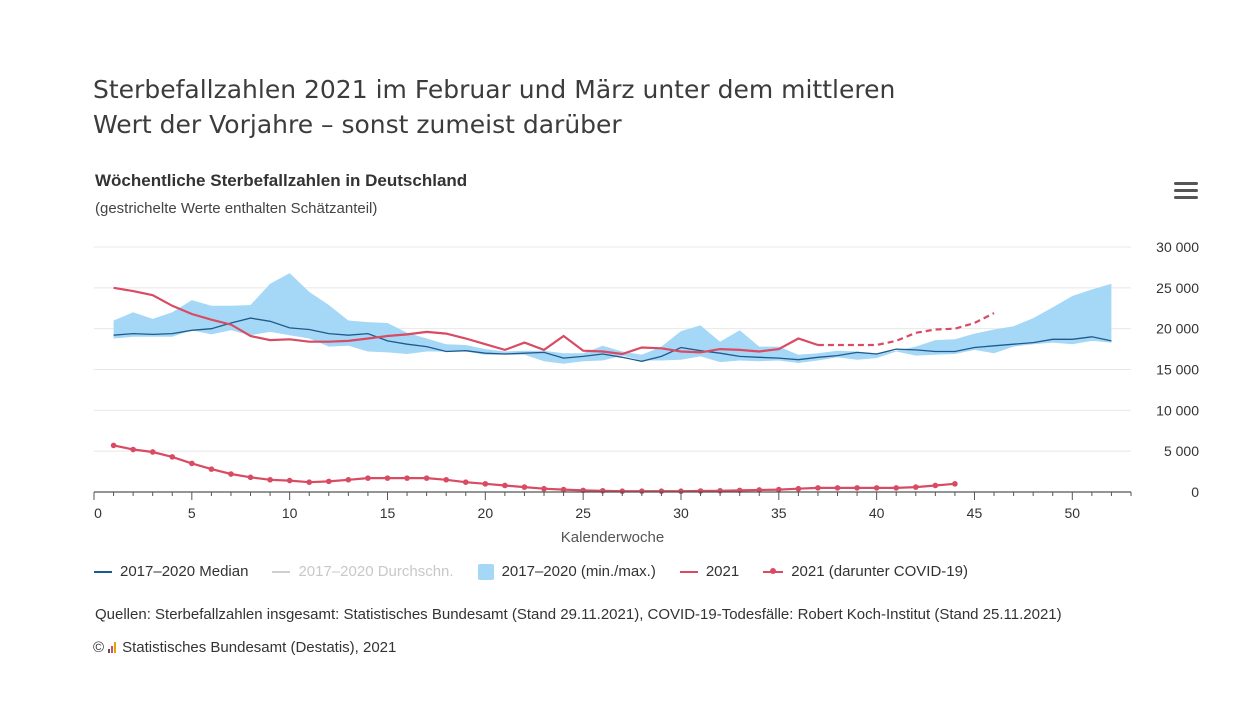  What do you see at coordinates (722, 571) in the screenshot?
I see `legend-label-2021: 2021` at bounding box center [722, 571].